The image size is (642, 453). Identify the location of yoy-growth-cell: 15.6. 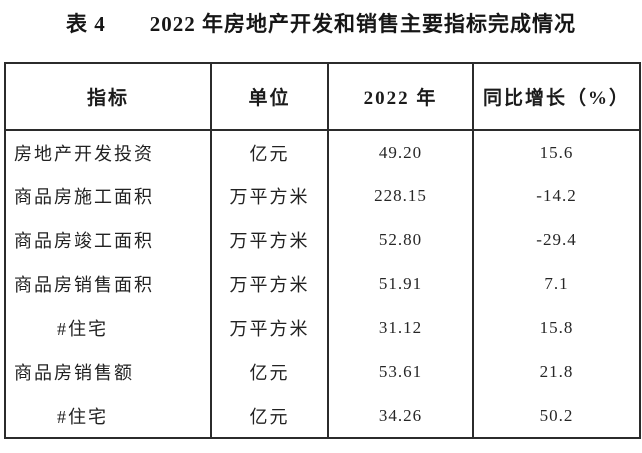
(556, 152).